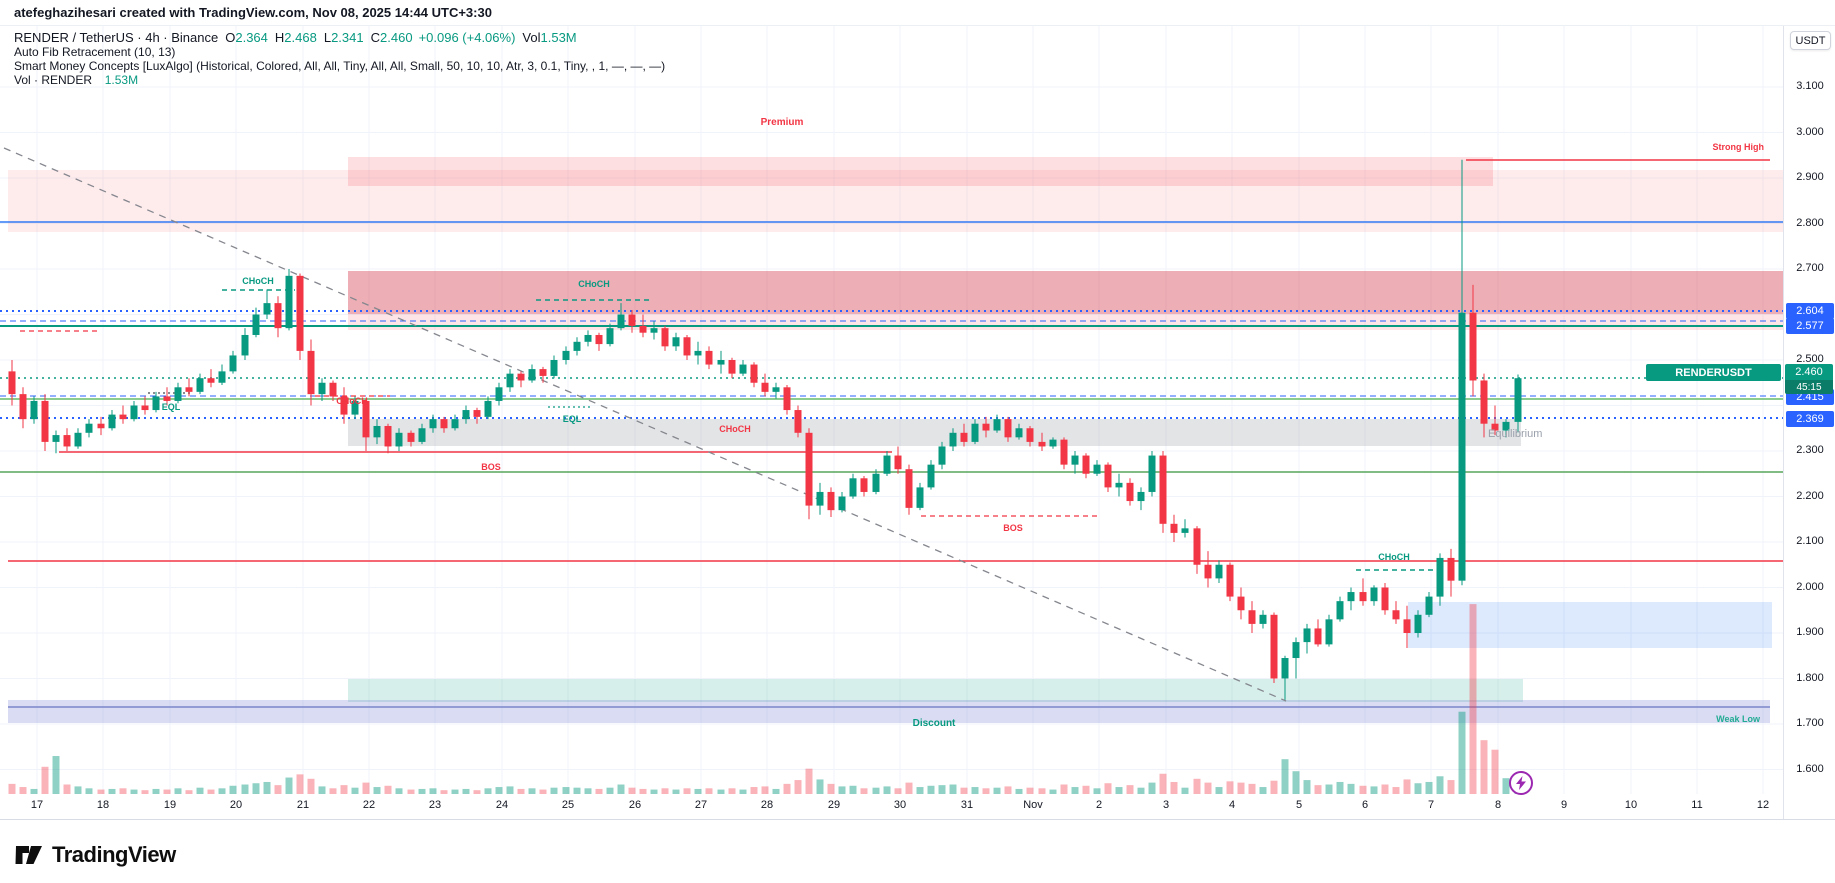 The image size is (1835, 883). Describe the element at coordinates (171, 407) in the screenshot. I see `chart-label-eql: EQL` at that location.